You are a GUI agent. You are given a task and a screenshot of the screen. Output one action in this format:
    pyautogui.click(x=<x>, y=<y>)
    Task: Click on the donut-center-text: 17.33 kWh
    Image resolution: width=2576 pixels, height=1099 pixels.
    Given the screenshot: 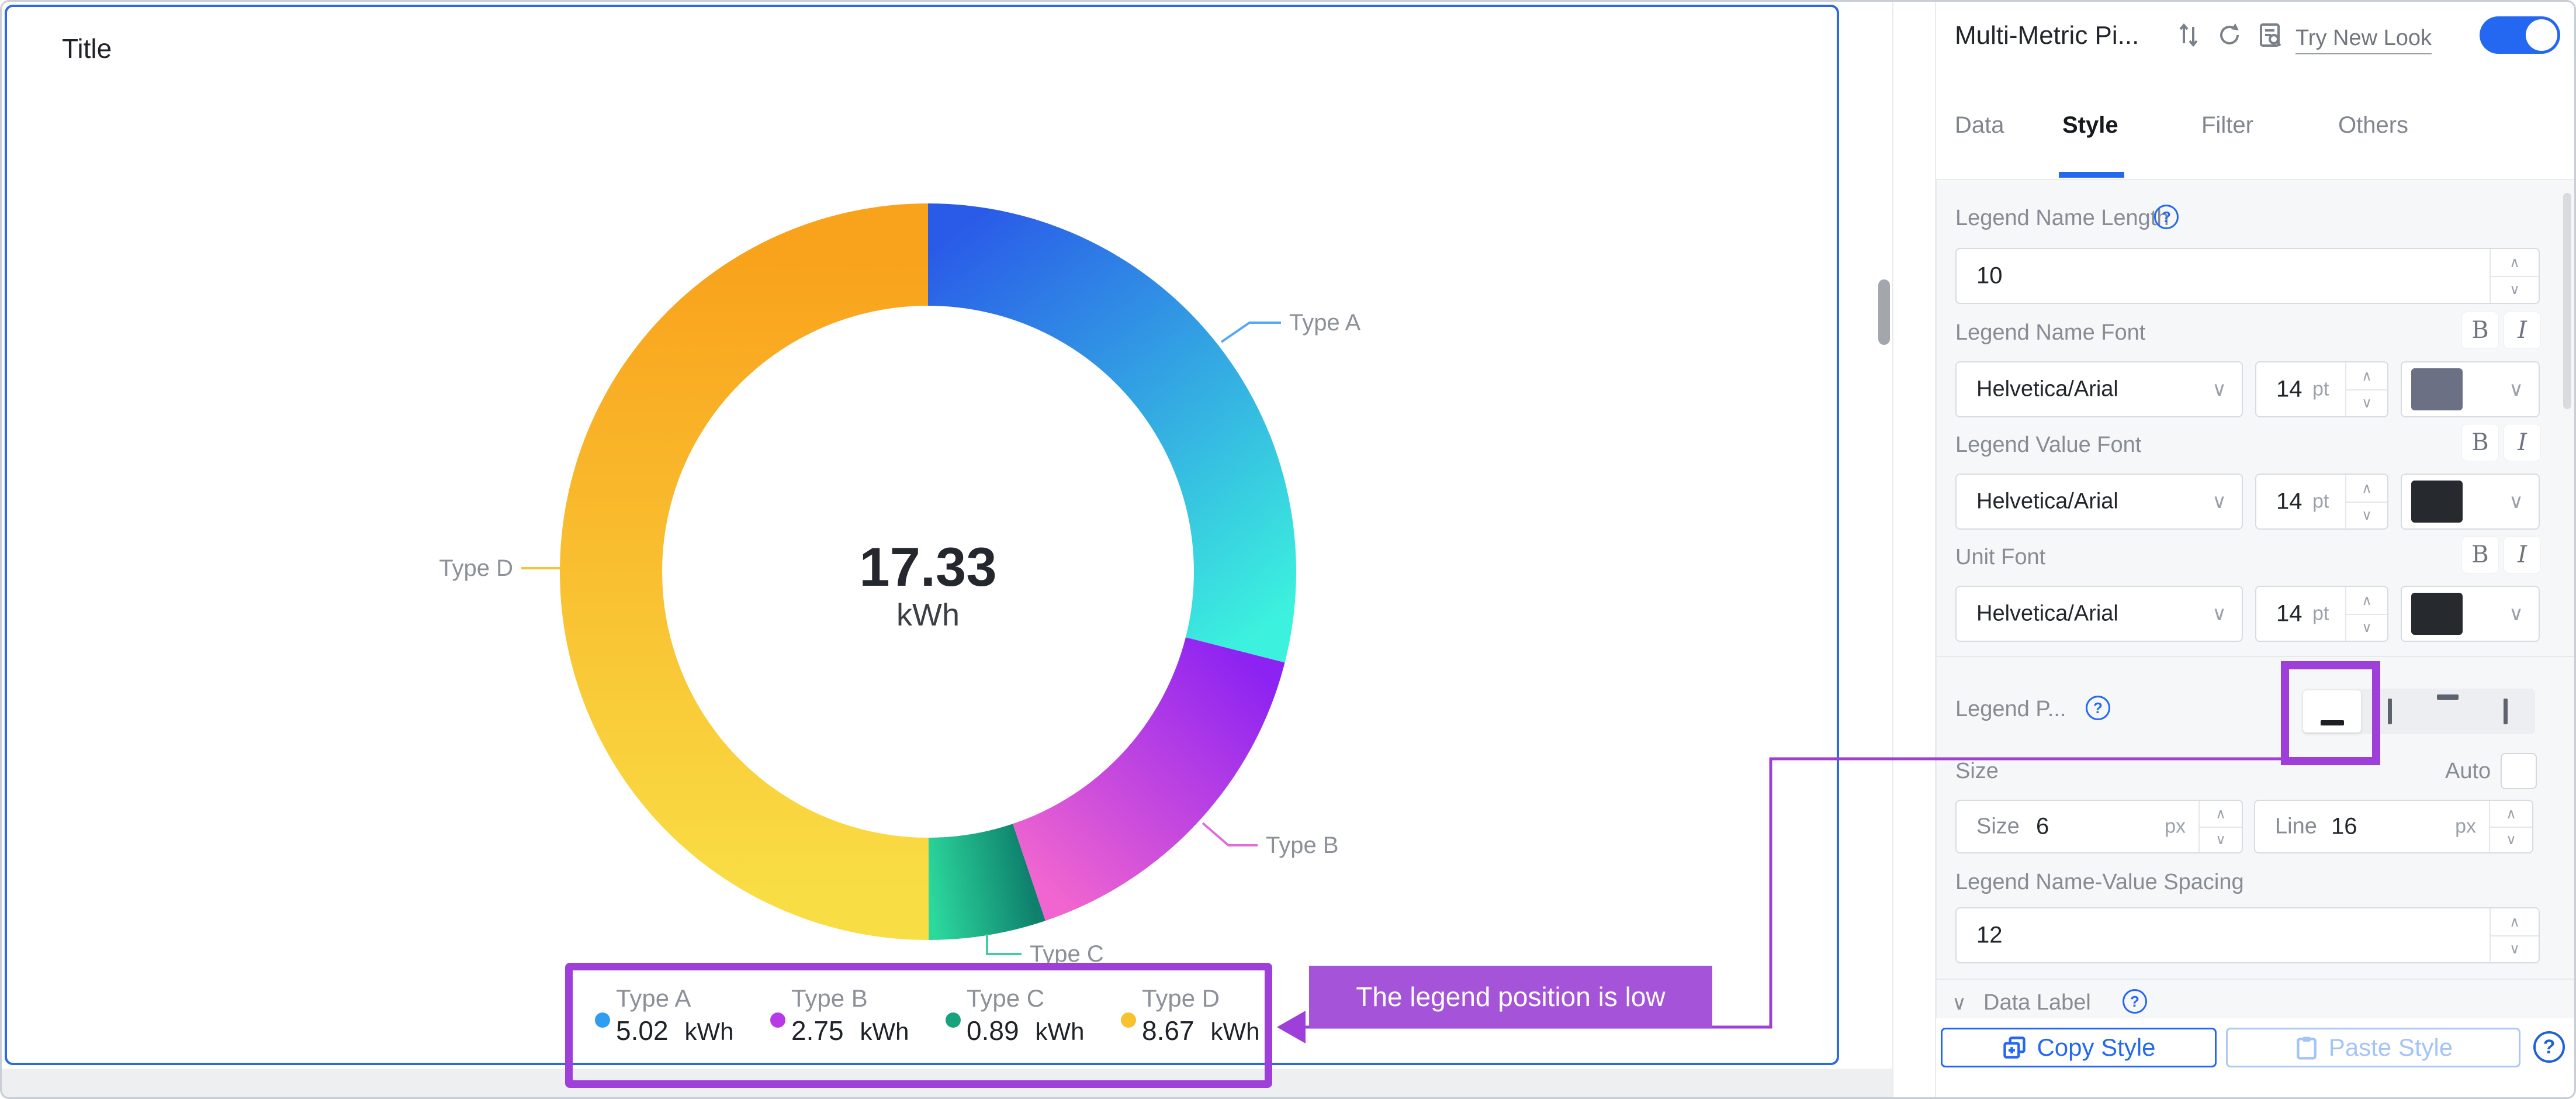 What is the action you would take?
    pyautogui.click(x=928, y=586)
    